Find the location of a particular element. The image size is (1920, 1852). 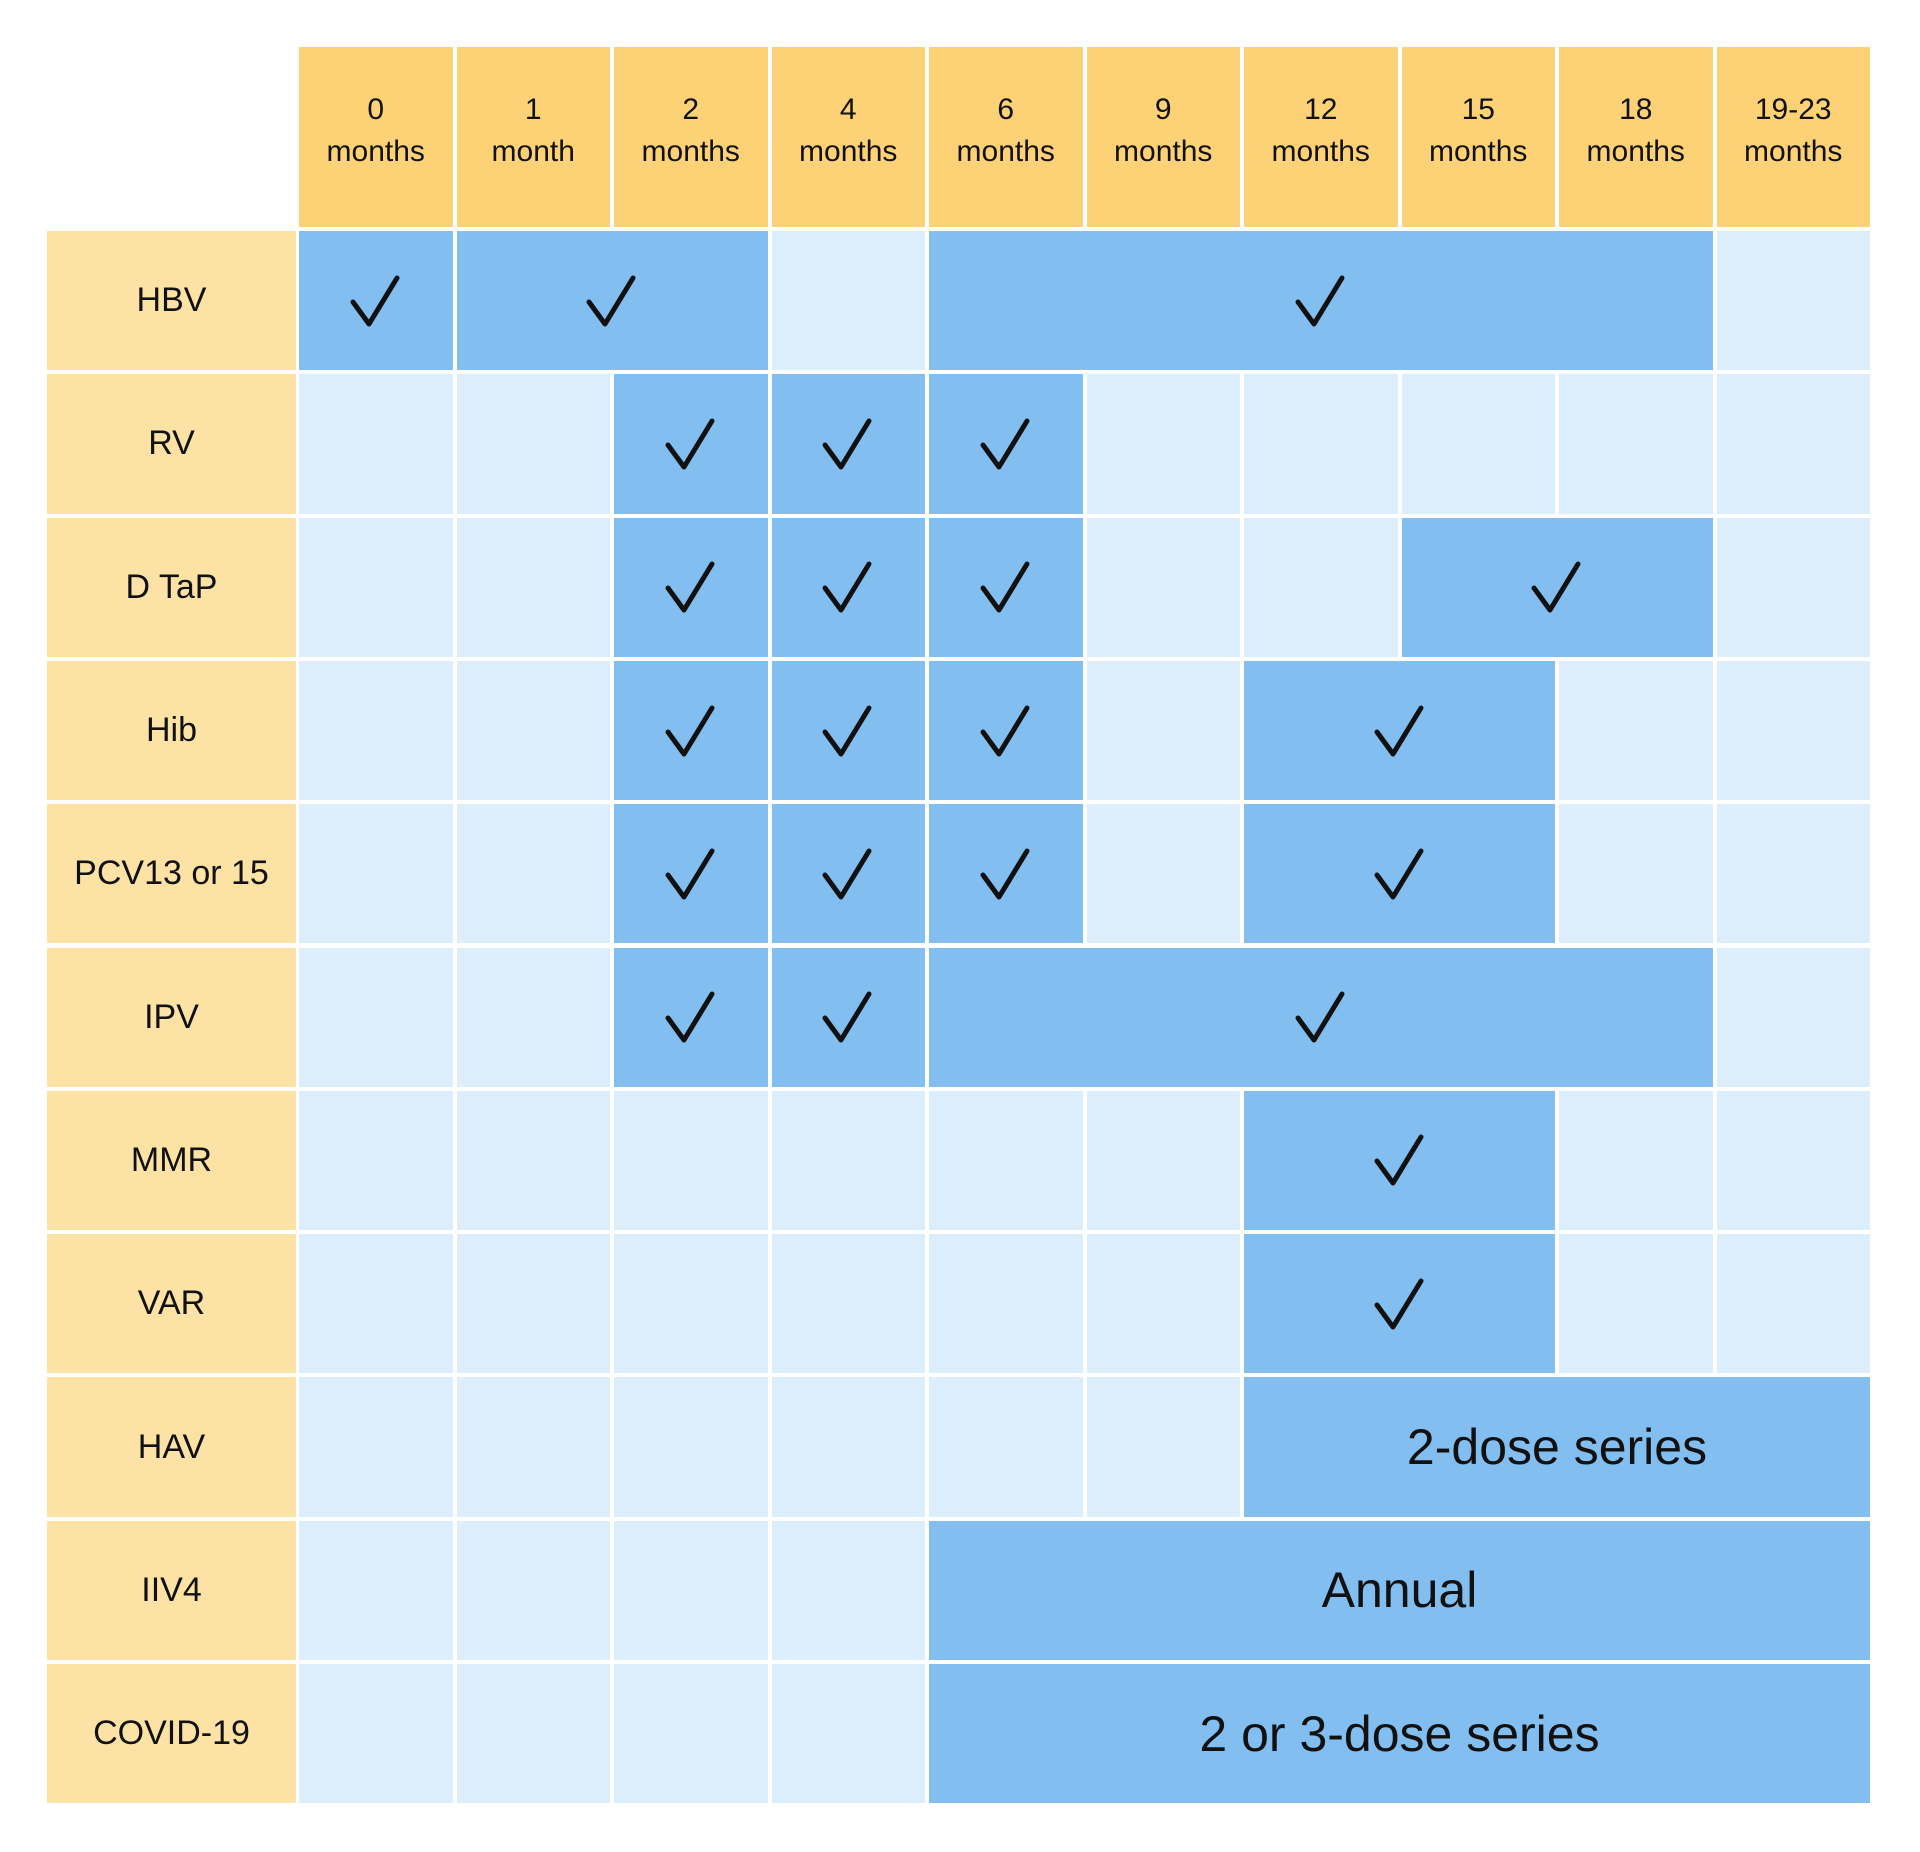

column-header-number: 4 is located at coordinates (848, 109).